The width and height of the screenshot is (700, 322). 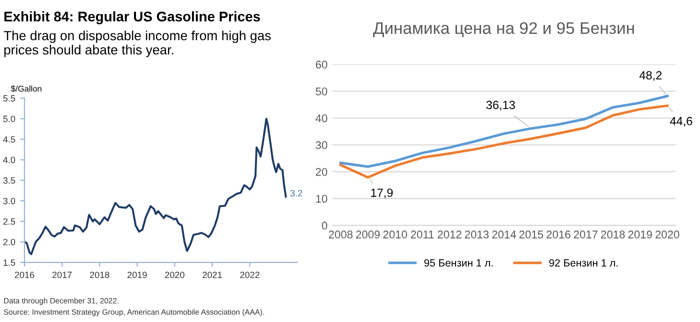 What do you see at coordinates (395, 234) in the screenshot?
I see `x-tick-label: 2010` at bounding box center [395, 234].